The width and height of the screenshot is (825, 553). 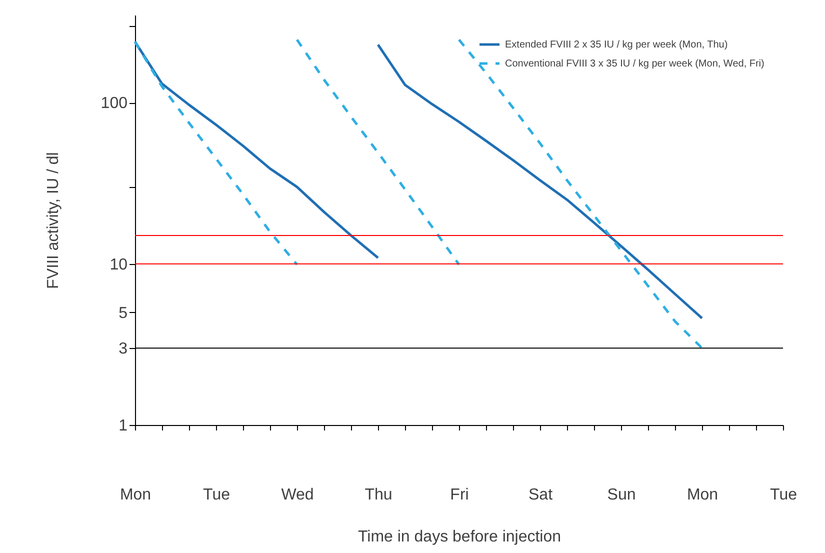 I want to click on x-tick-label: Sun, so click(x=621, y=495).